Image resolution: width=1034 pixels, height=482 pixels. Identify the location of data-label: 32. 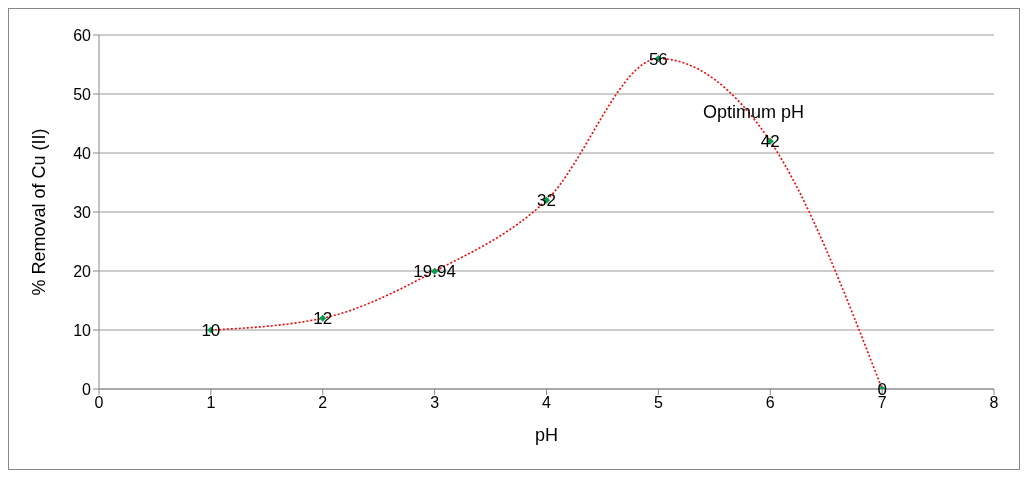
(546, 201).